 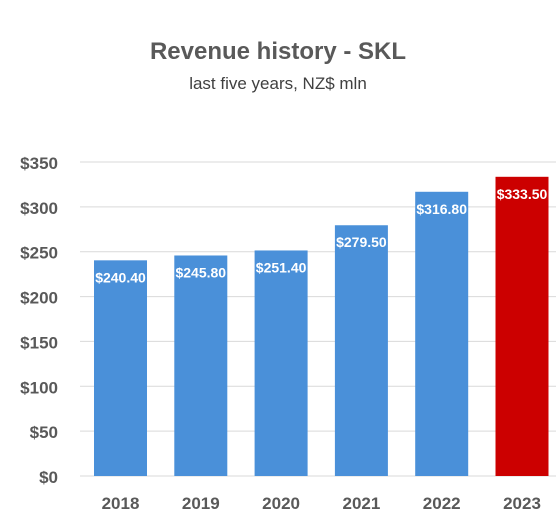 What do you see at coordinates (120, 368) in the screenshot?
I see `bar-2018` at bounding box center [120, 368].